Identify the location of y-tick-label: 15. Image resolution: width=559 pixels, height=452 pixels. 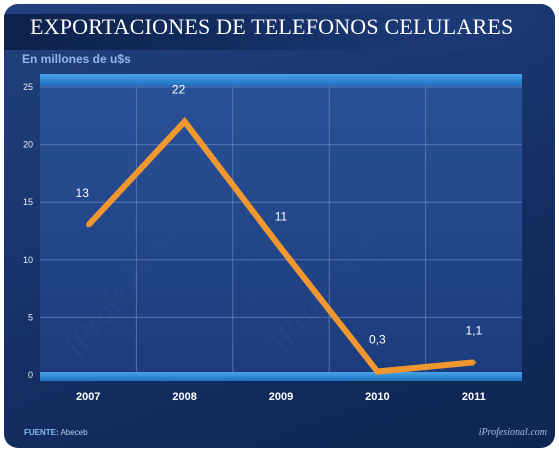
(28, 202).